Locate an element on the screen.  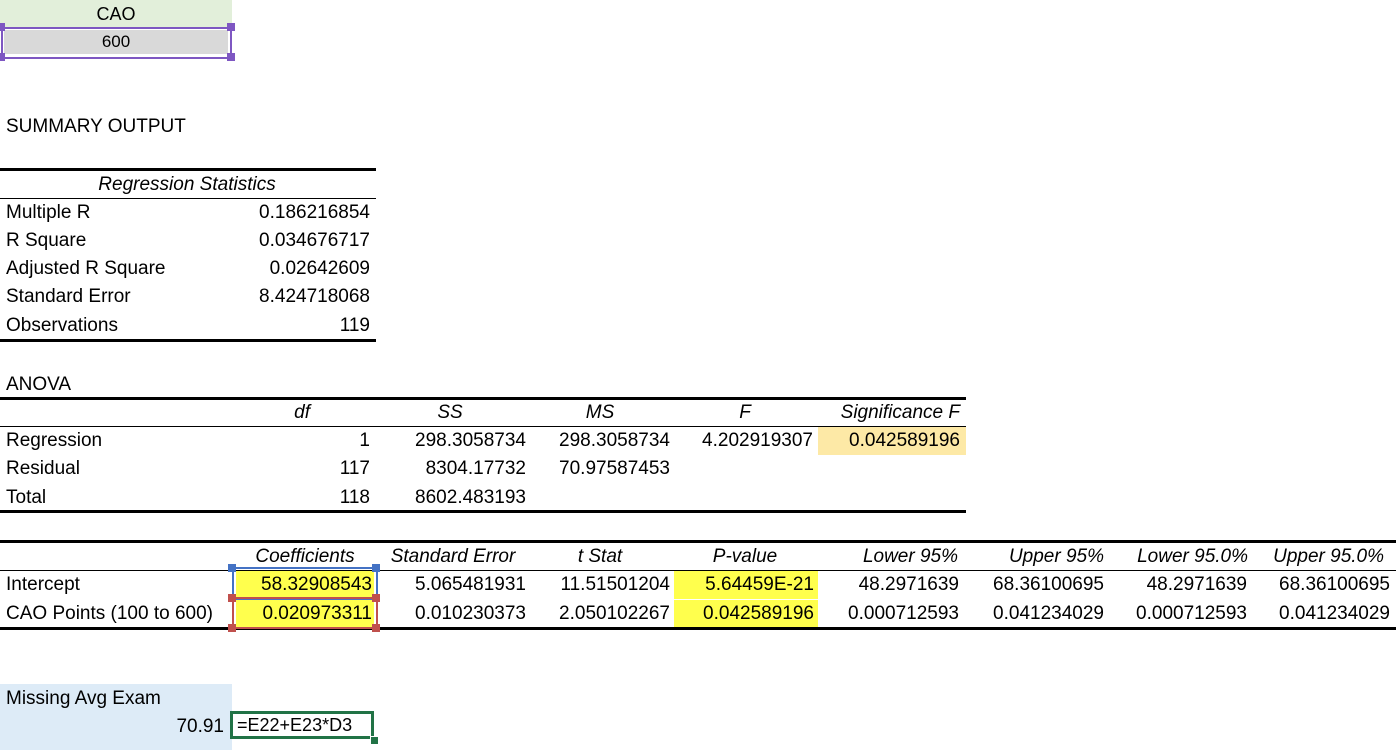
anova-ms: 70.97587453 is located at coordinates (614, 468).